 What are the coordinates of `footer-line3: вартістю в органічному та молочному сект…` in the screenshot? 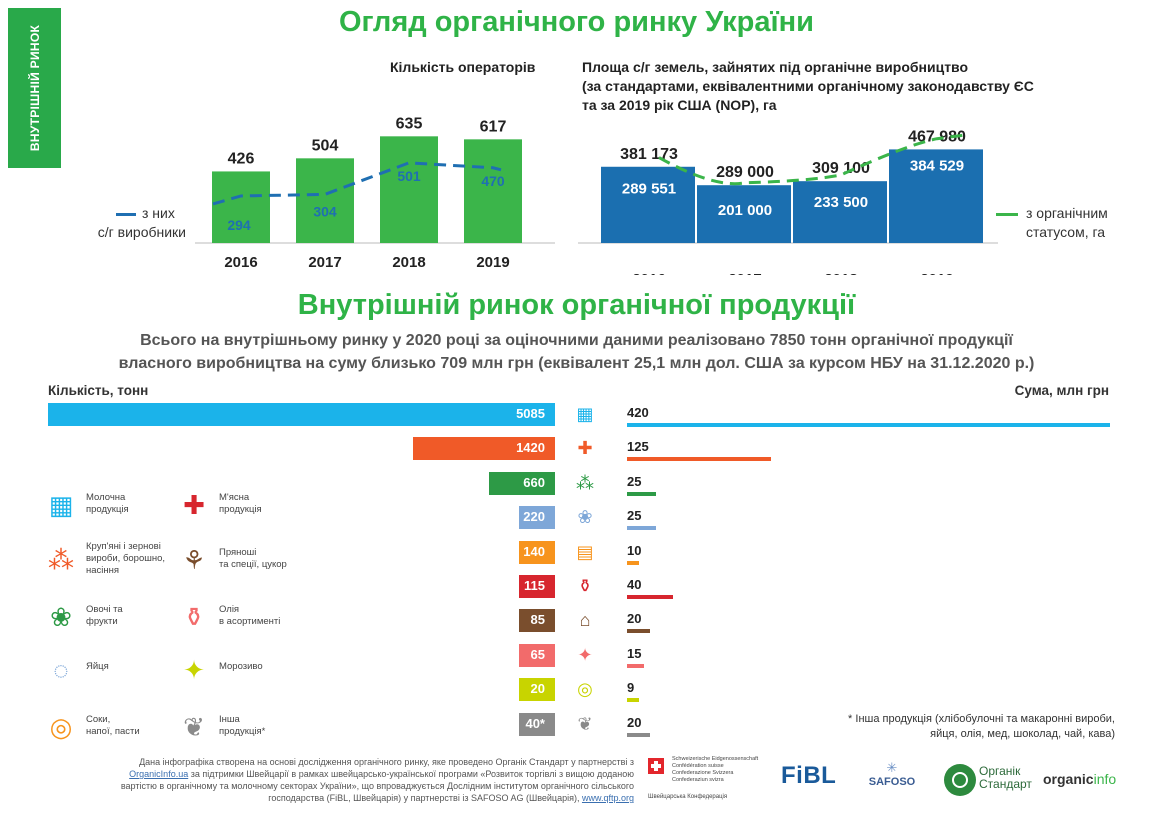 It's located at (377, 786).